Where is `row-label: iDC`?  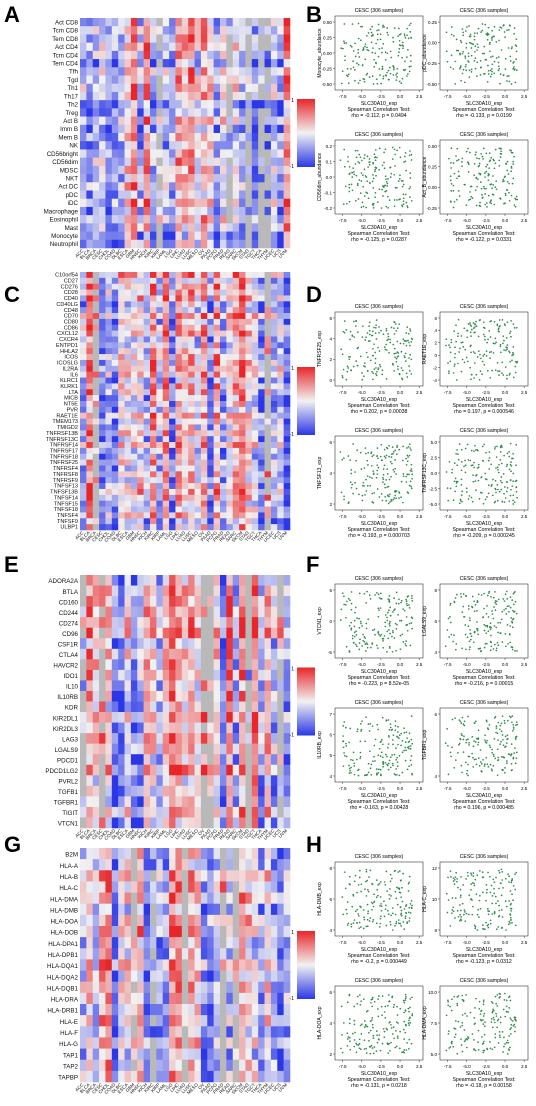
row-label: iDC is located at coordinates (73, 203).